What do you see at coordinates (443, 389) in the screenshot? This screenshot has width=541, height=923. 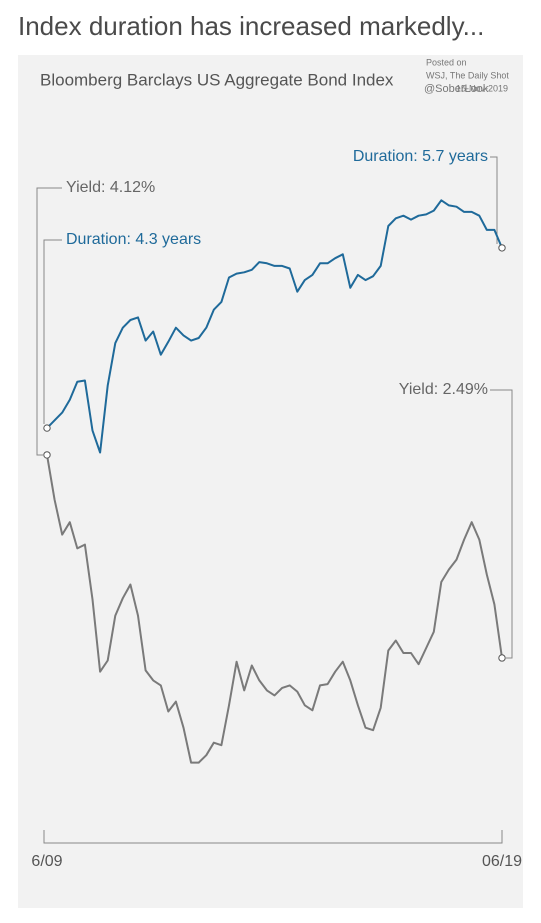 I see `annotation: Yield: 2.49%` at bounding box center [443, 389].